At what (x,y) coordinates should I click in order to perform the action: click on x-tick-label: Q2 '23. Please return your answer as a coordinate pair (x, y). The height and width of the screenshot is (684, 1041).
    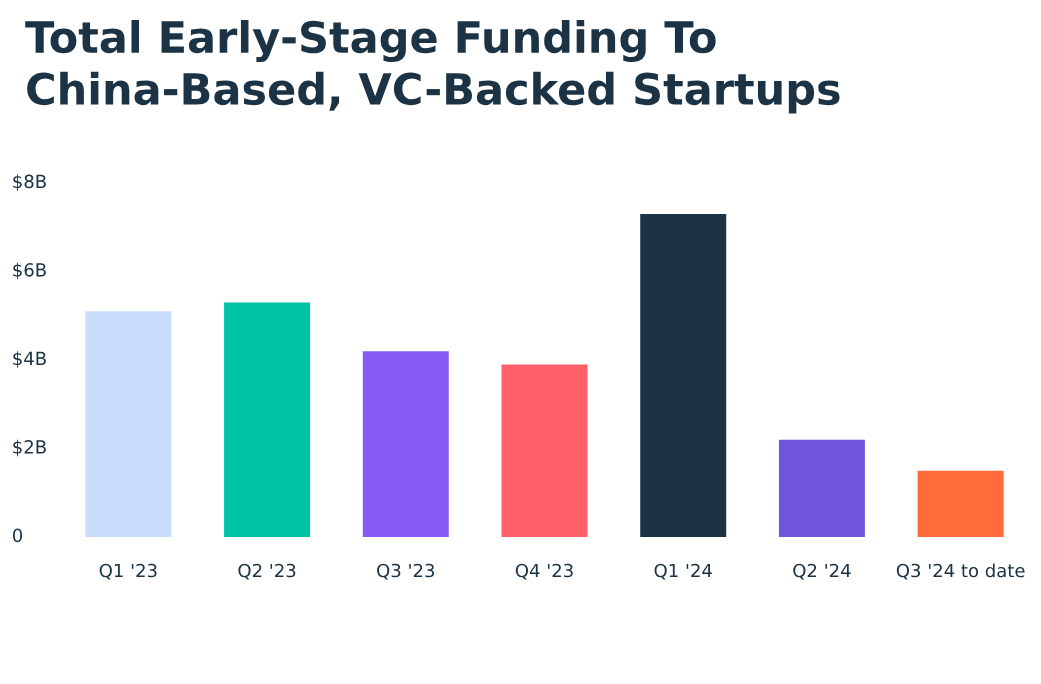
    Looking at the image, I should click on (267, 571).